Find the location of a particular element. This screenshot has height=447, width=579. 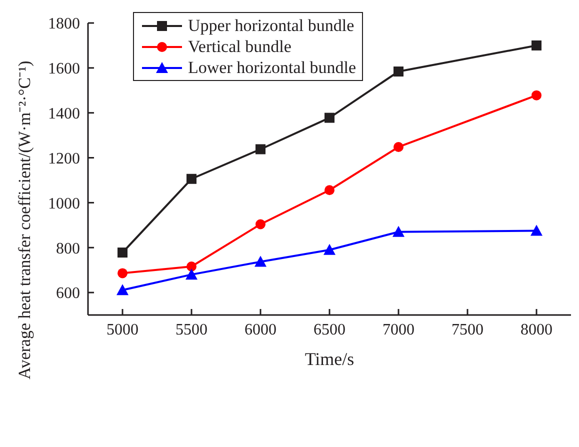

x-tick-label: 6500 is located at coordinates (330, 329).